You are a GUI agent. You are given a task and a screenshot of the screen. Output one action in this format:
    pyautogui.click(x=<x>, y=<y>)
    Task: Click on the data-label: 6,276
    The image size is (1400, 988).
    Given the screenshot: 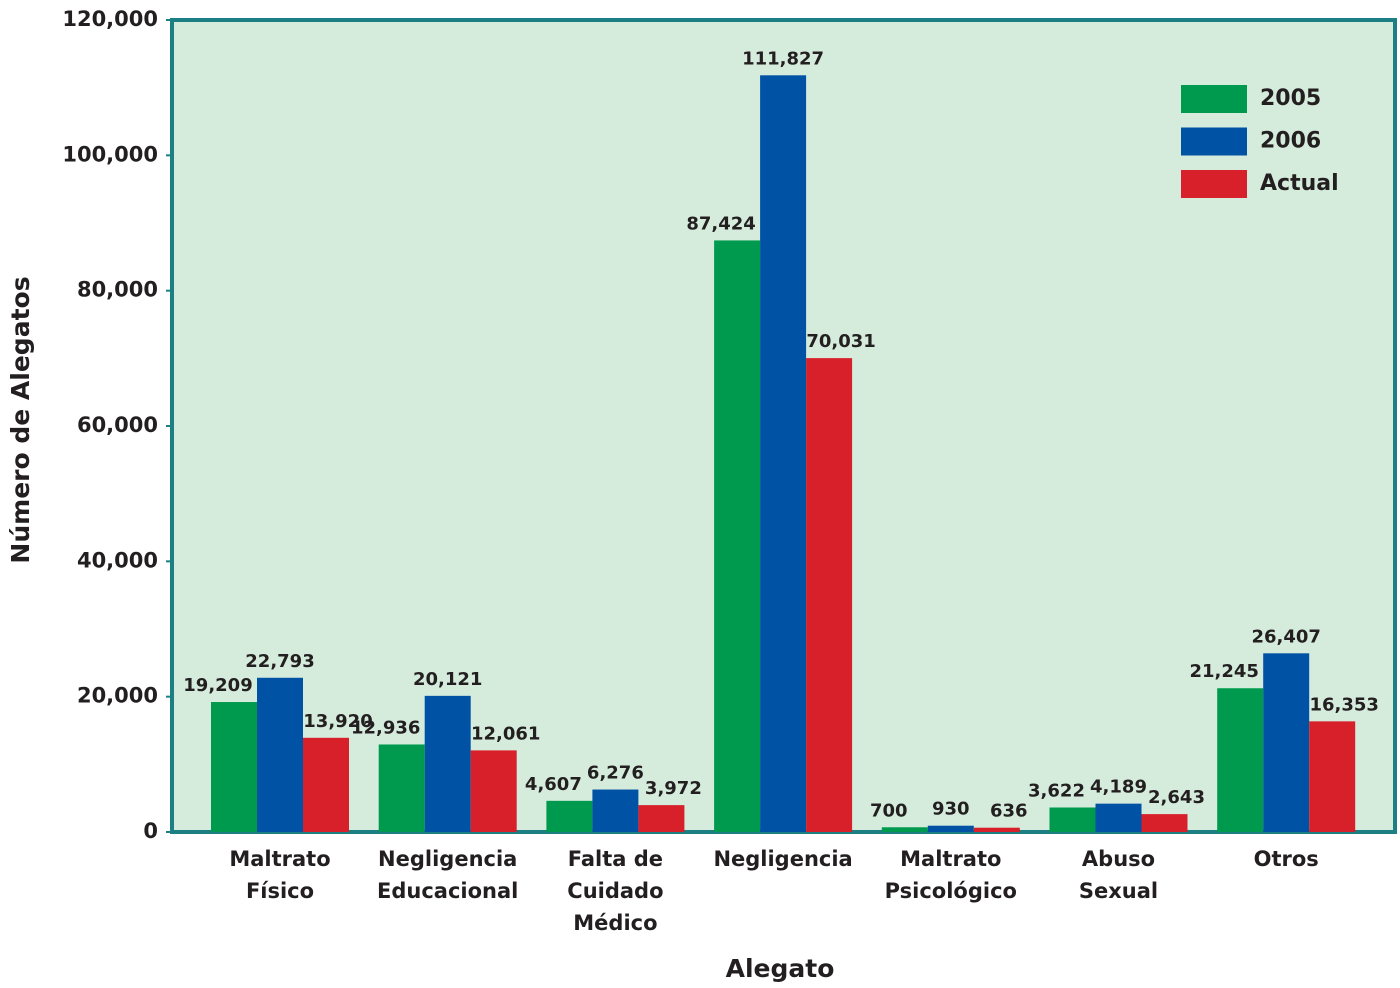 What is the action you would take?
    pyautogui.click(x=615, y=773)
    